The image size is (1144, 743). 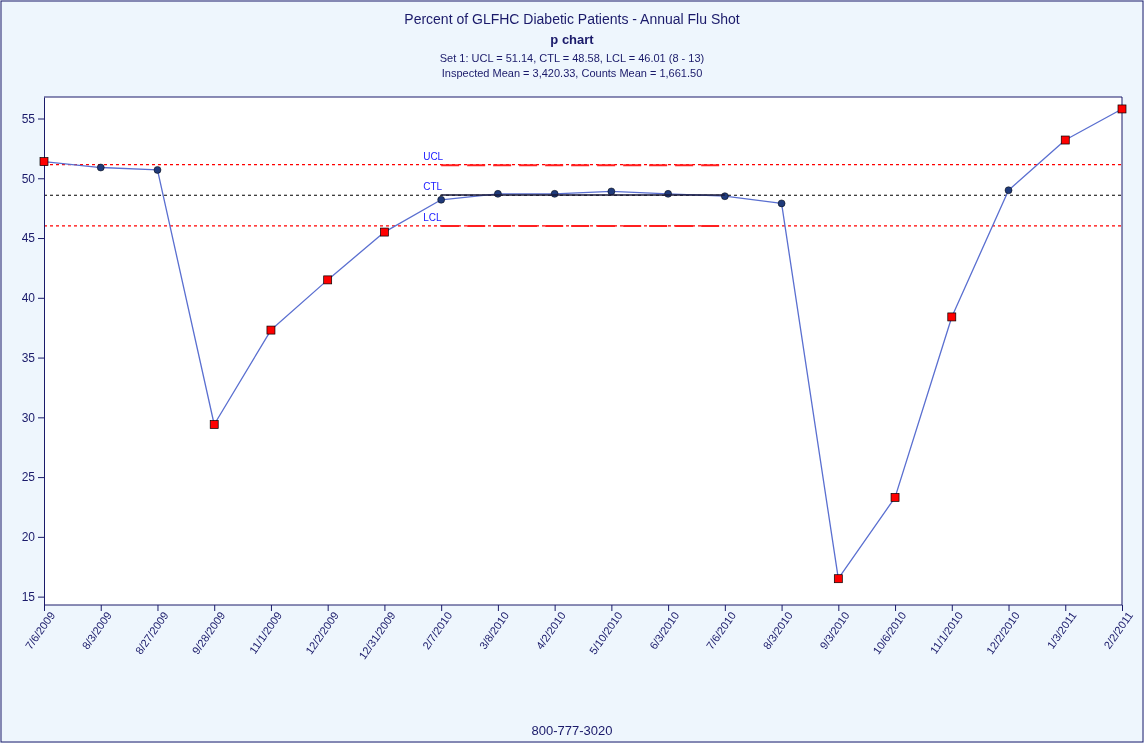 I want to click on y-tick-label: 55, so click(x=28, y=118).